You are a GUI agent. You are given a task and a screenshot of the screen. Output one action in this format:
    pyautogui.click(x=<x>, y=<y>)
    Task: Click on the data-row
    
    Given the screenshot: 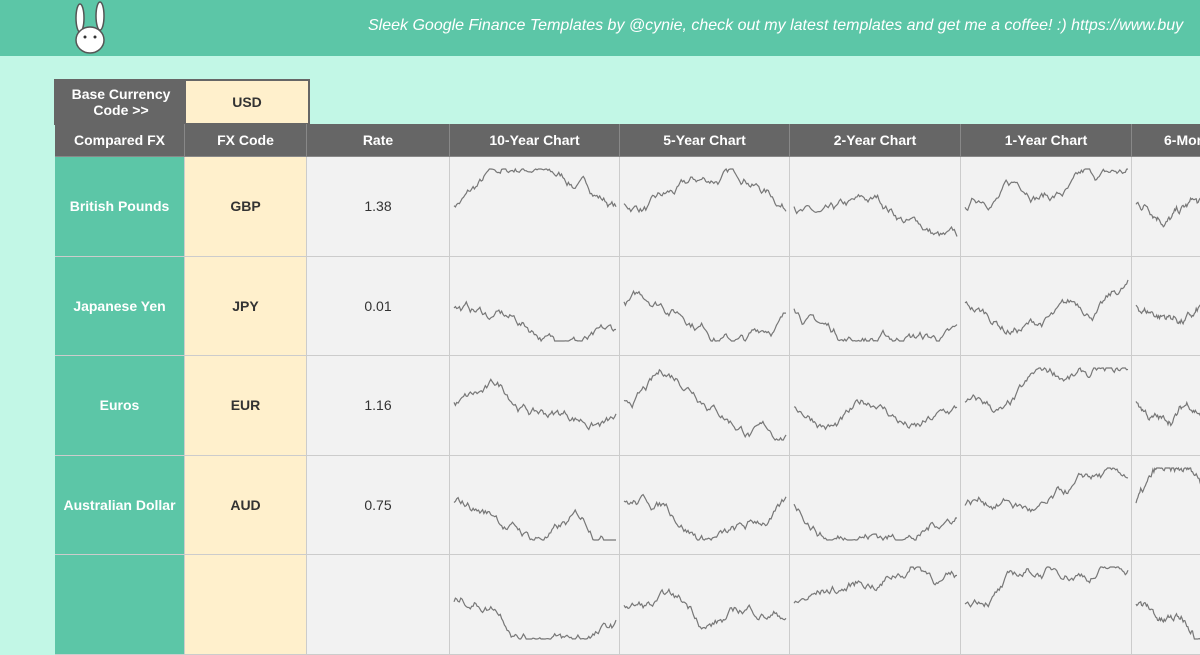 What is the action you would take?
    pyautogui.click(x=627, y=605)
    